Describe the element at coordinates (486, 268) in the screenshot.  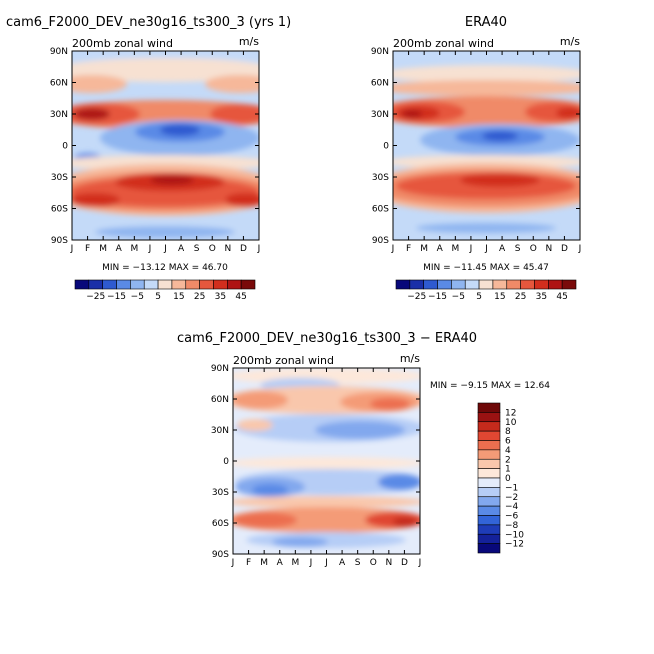
I see `panel-era40-stats: MIN = −11.45 MAX = 45.47` at that location.